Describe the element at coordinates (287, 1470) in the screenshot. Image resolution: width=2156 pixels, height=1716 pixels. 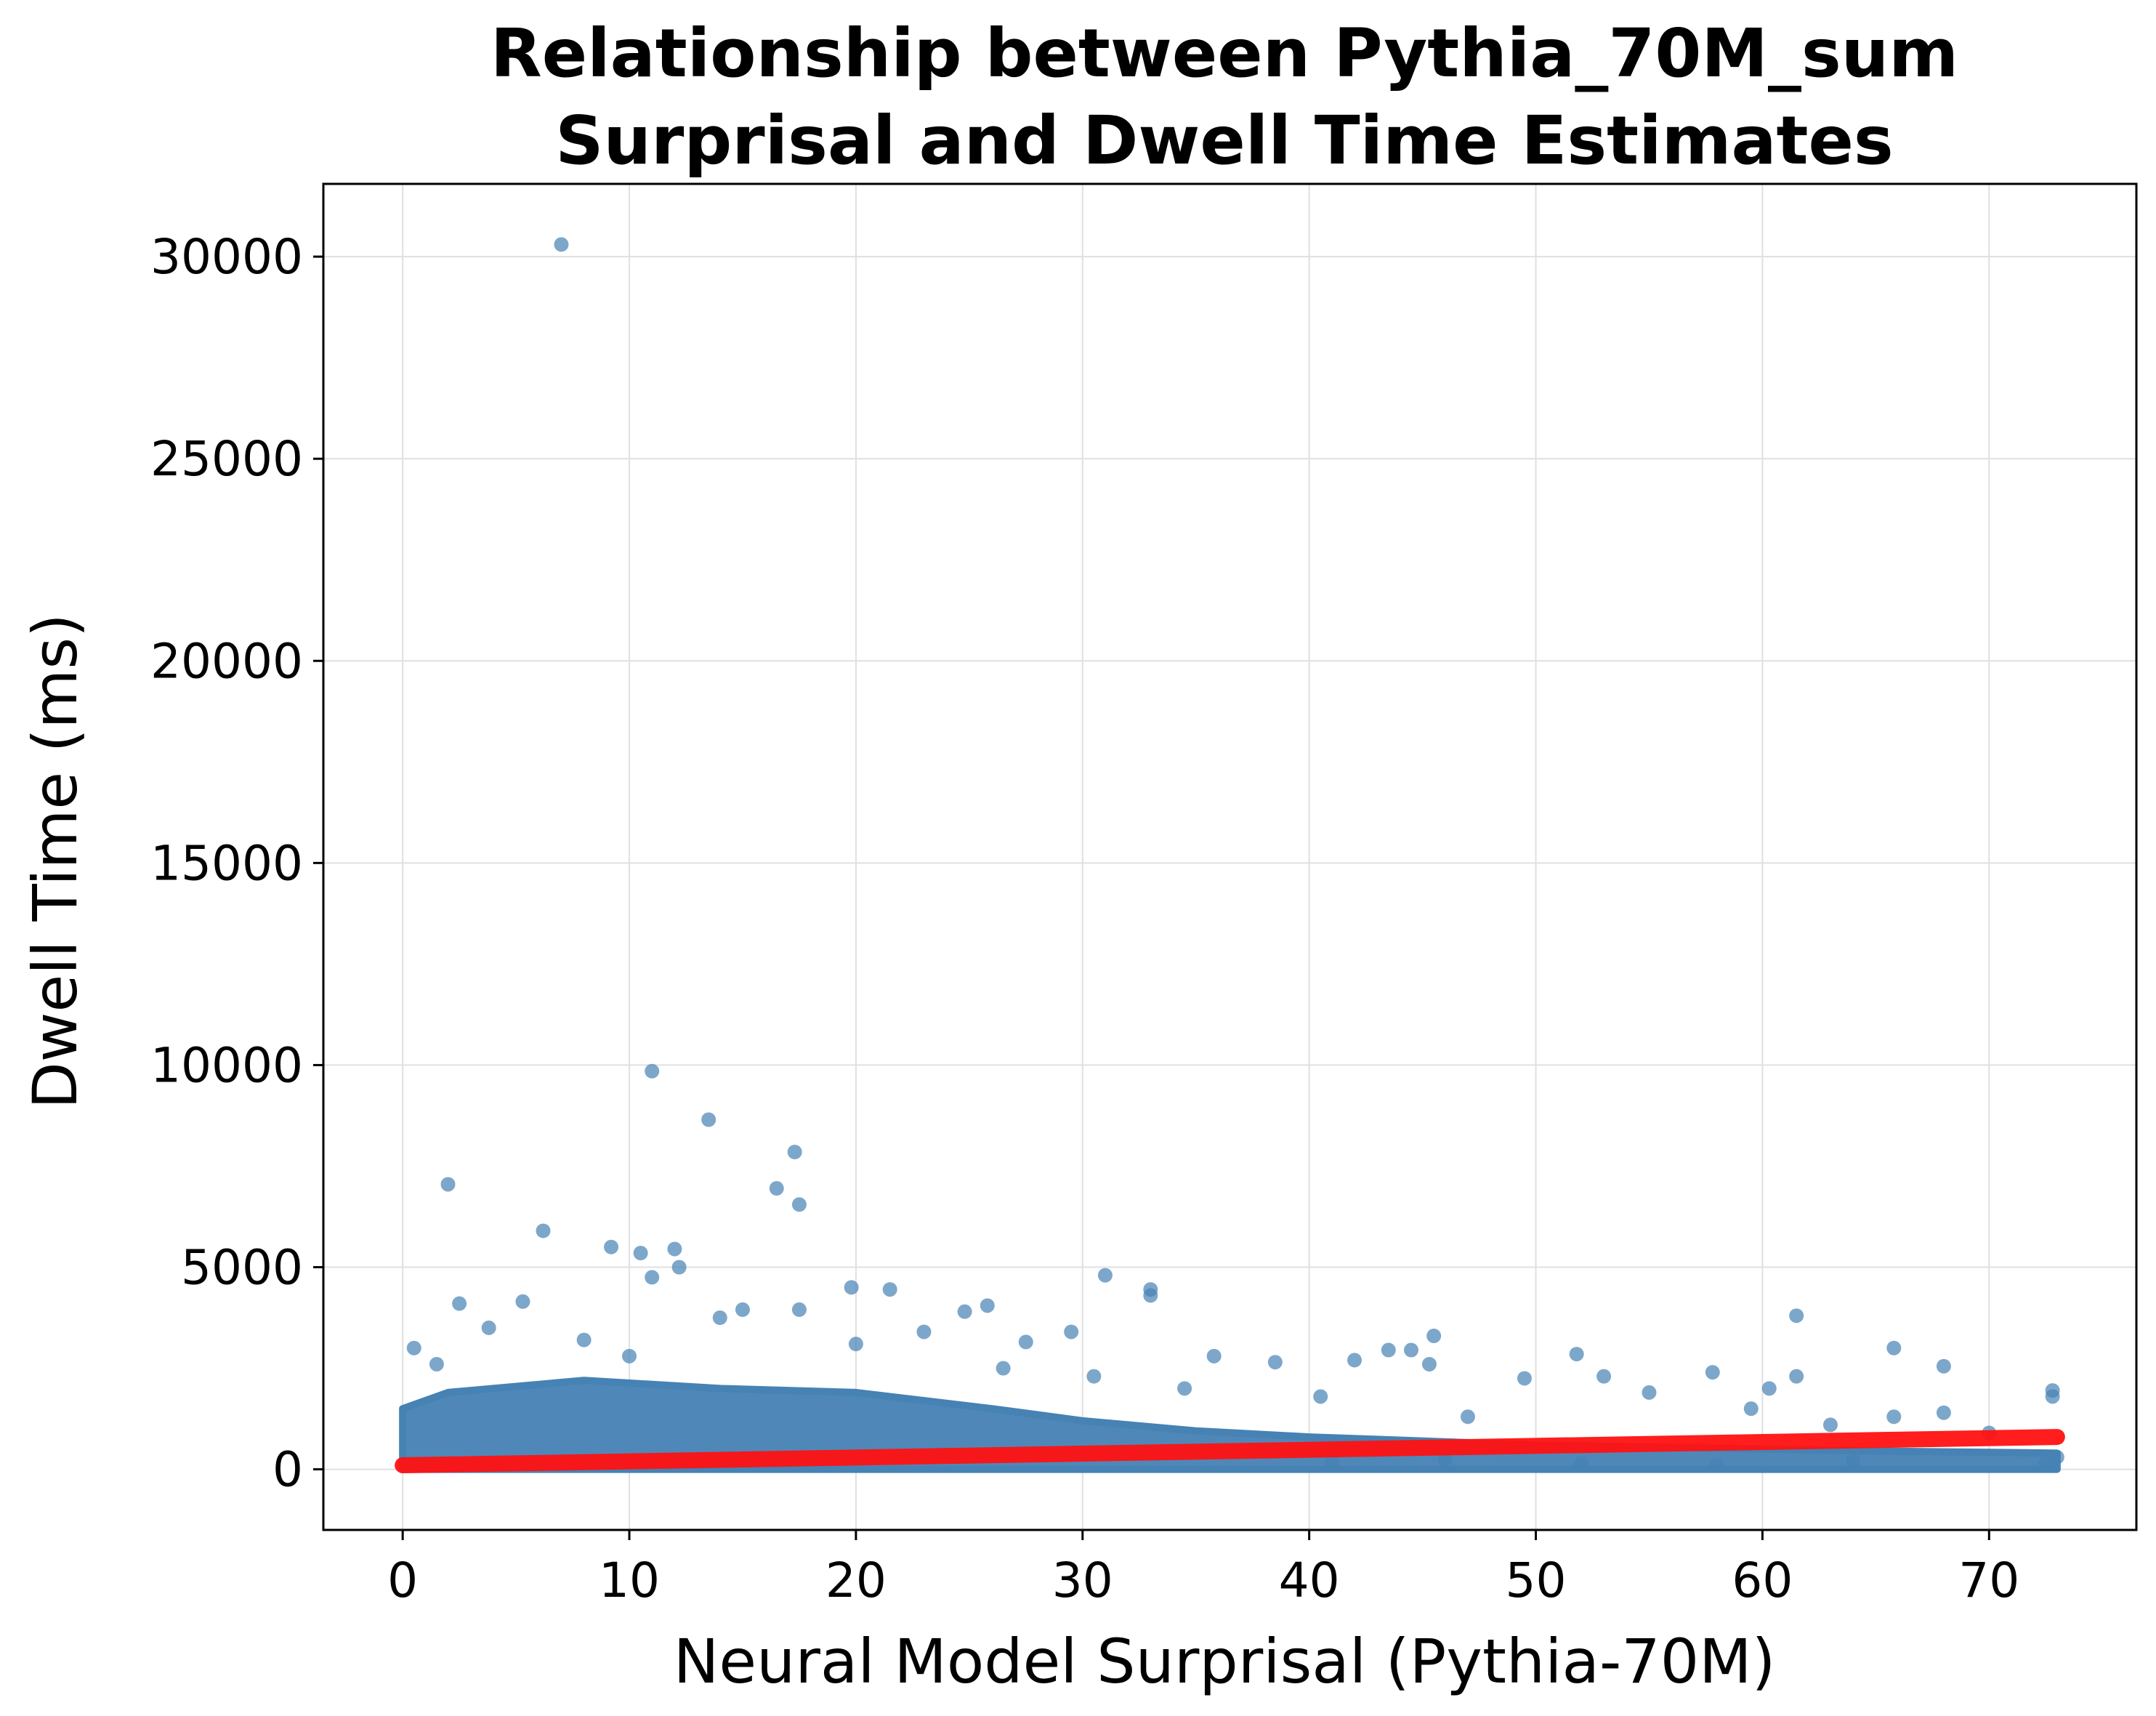
I see `y-tick-label: 0` at that location.